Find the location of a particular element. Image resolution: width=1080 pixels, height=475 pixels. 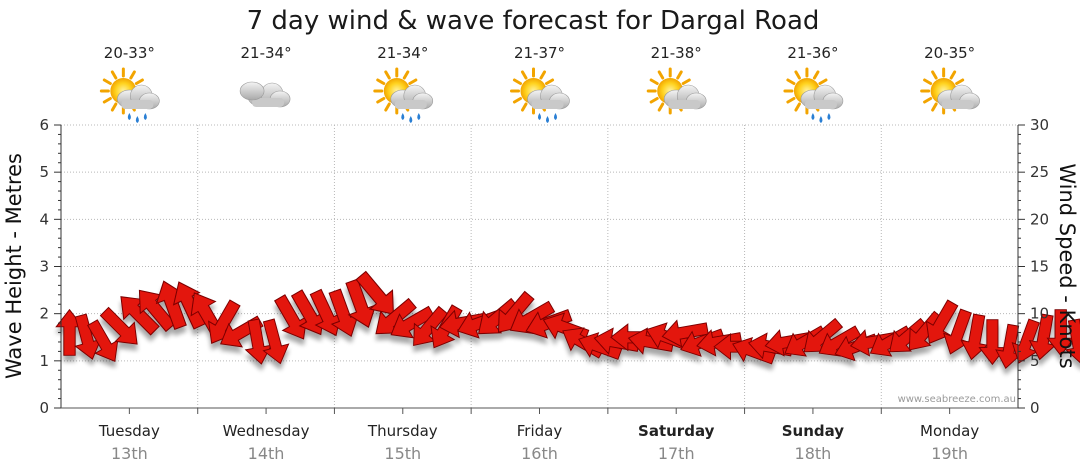

cloud-icon is located at coordinates (265, 94).